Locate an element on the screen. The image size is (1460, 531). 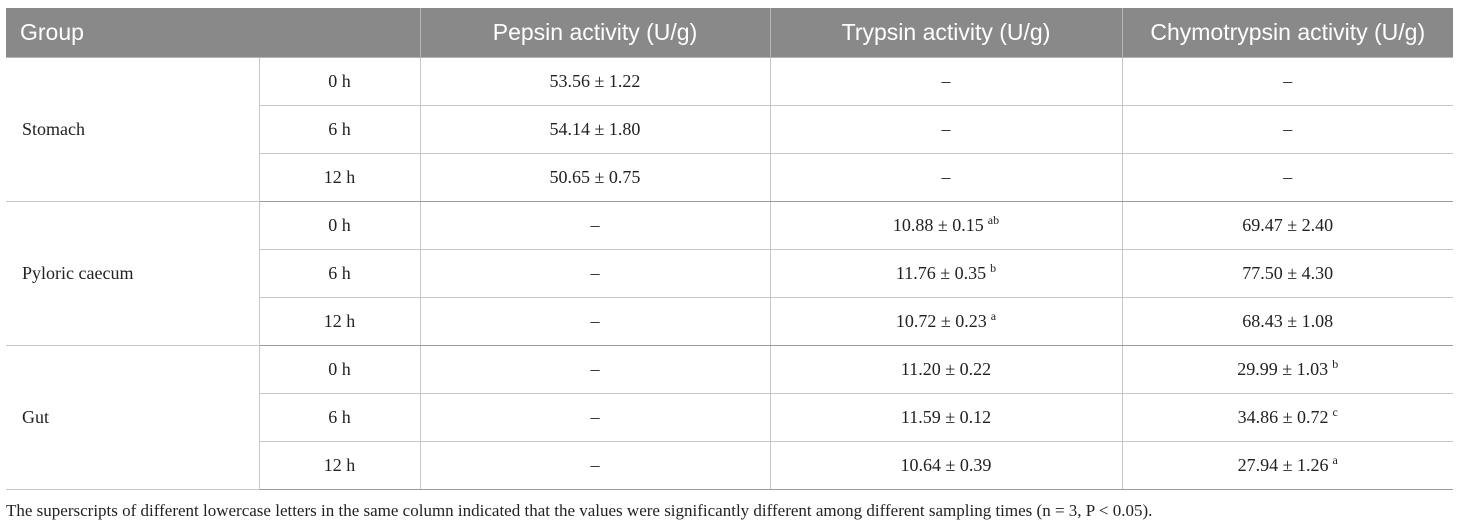
value-text: 11.76 ± 0.35 is located at coordinates (941, 273).